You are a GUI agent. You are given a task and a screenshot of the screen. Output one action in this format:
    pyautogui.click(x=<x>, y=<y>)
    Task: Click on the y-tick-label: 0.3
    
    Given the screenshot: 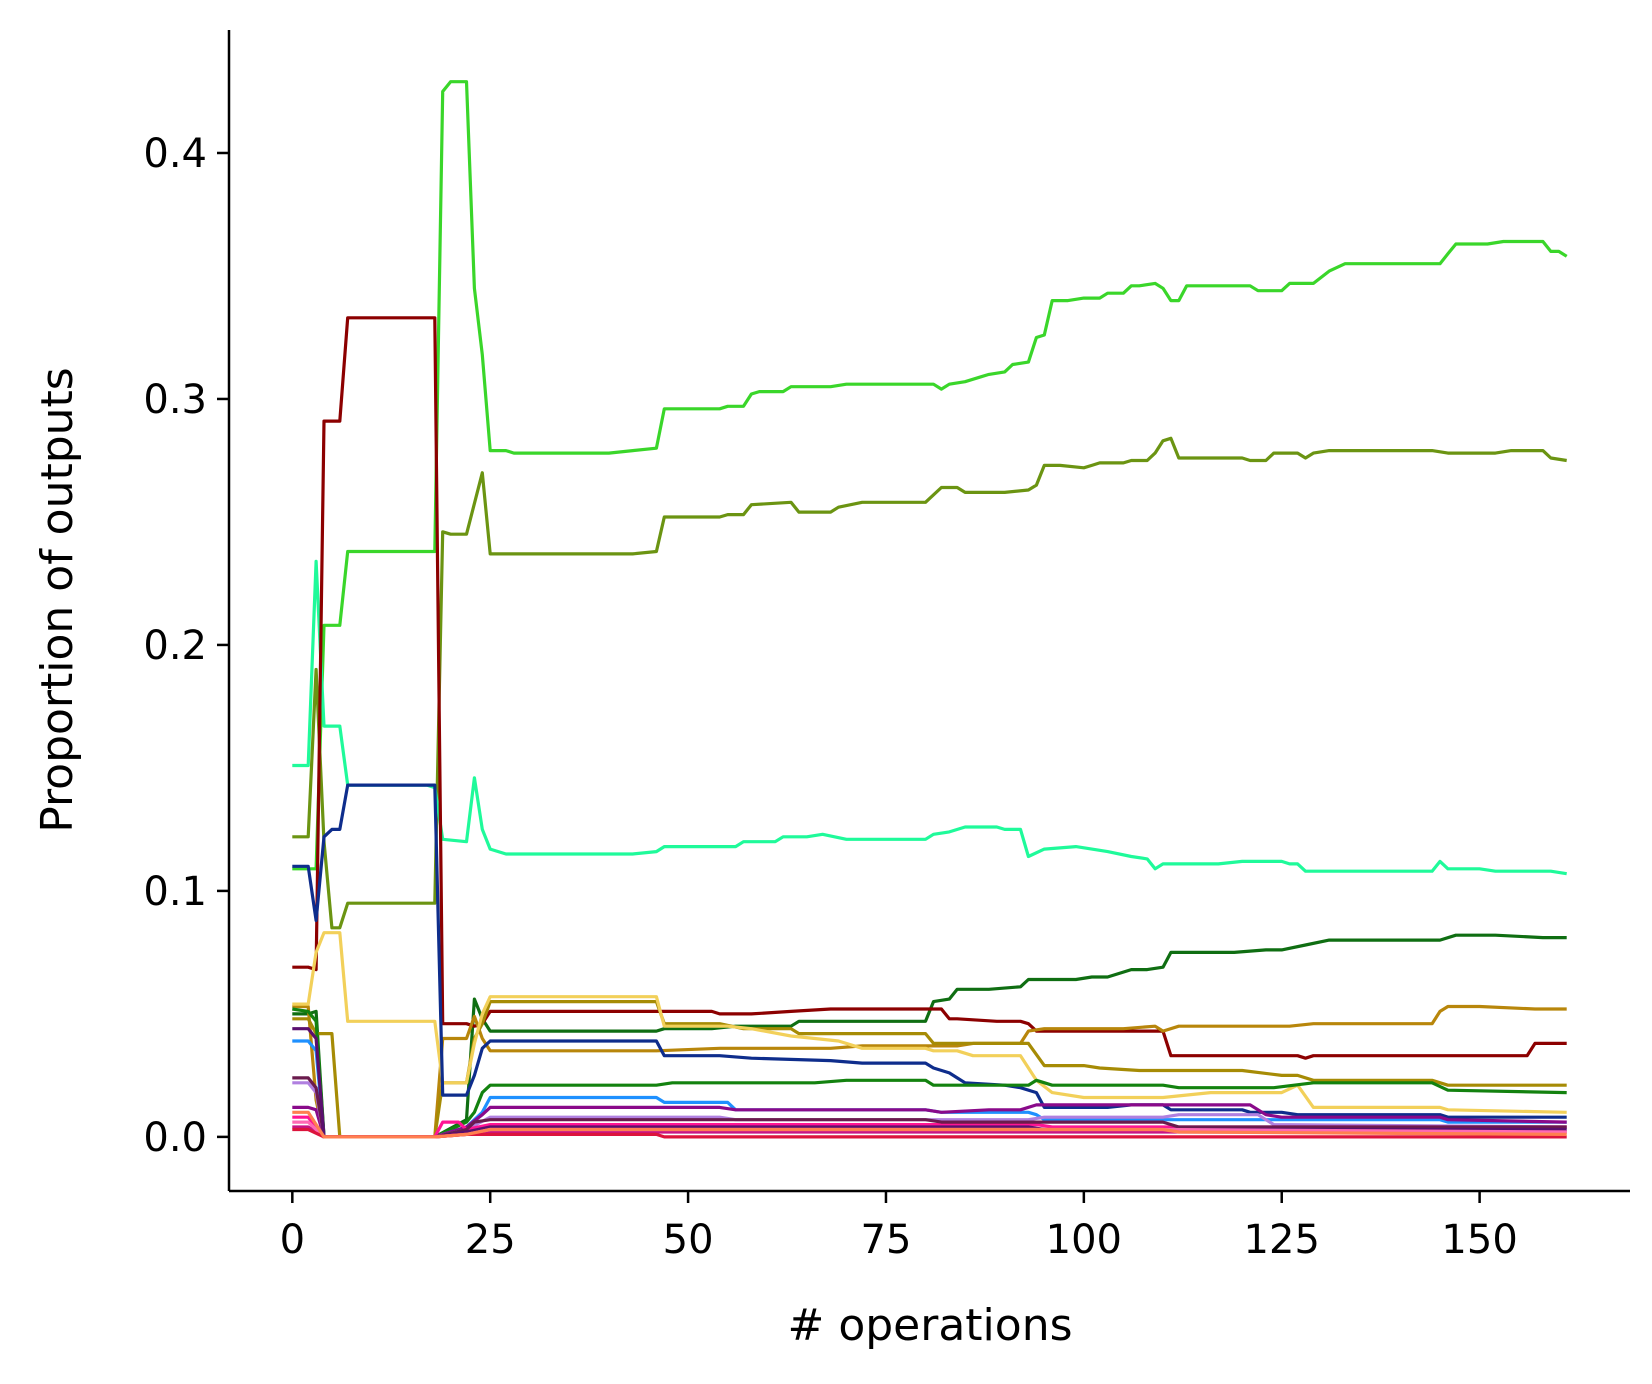 What is the action you would take?
    pyautogui.click(x=175, y=400)
    